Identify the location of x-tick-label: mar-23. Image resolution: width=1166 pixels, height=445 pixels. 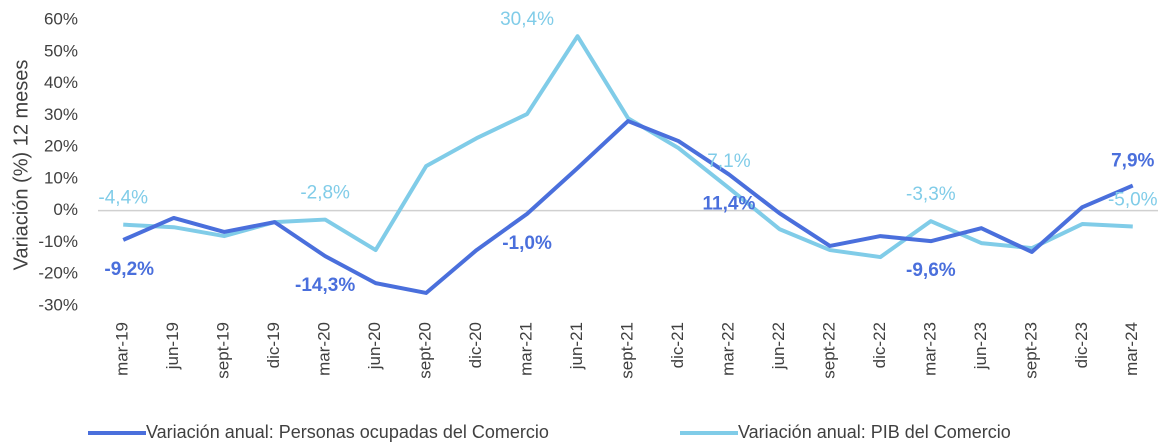
(929, 349).